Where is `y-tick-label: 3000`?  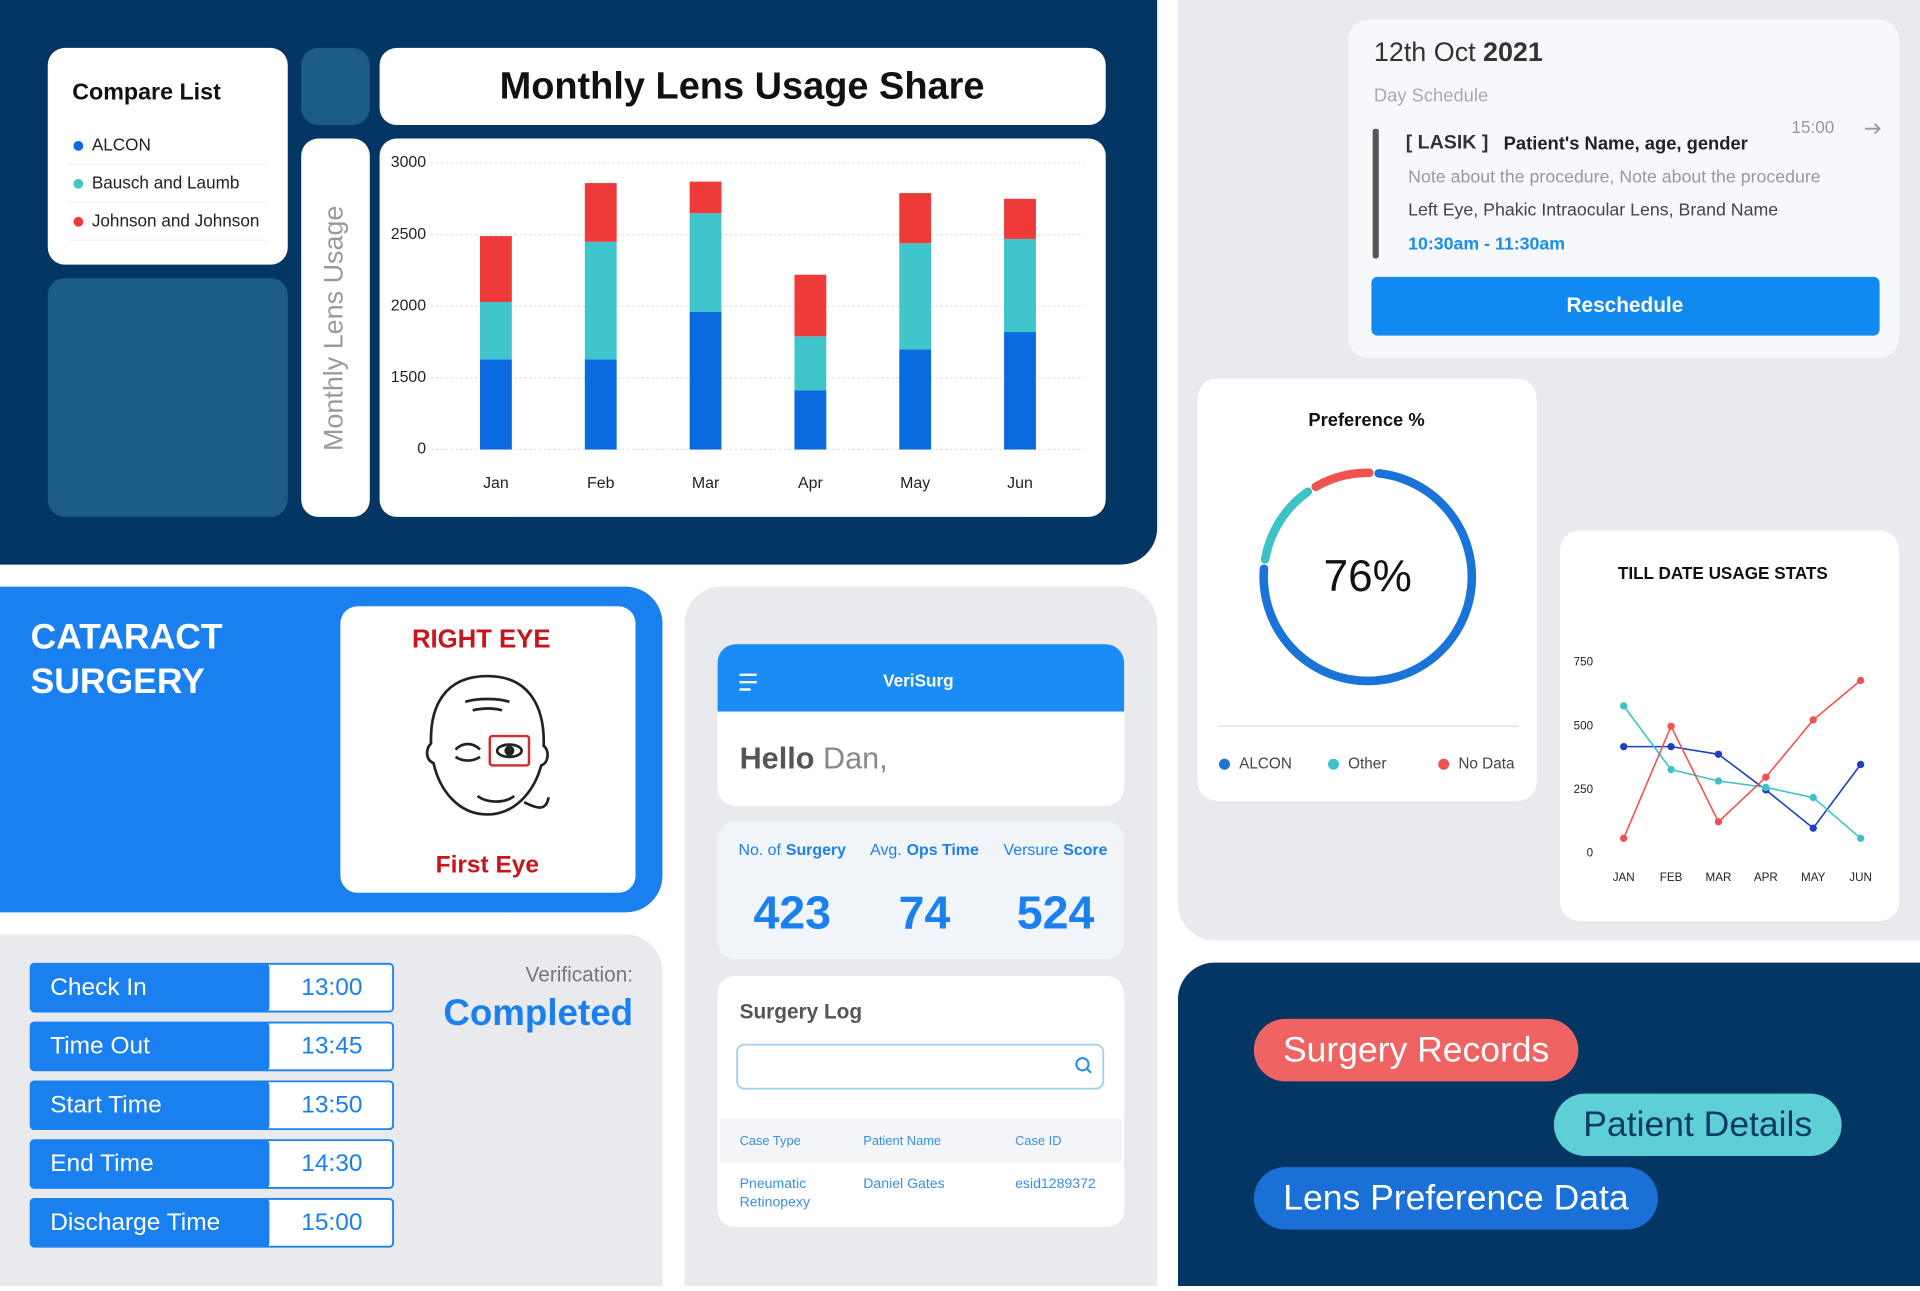
y-tick-label: 3000 is located at coordinates (409, 162).